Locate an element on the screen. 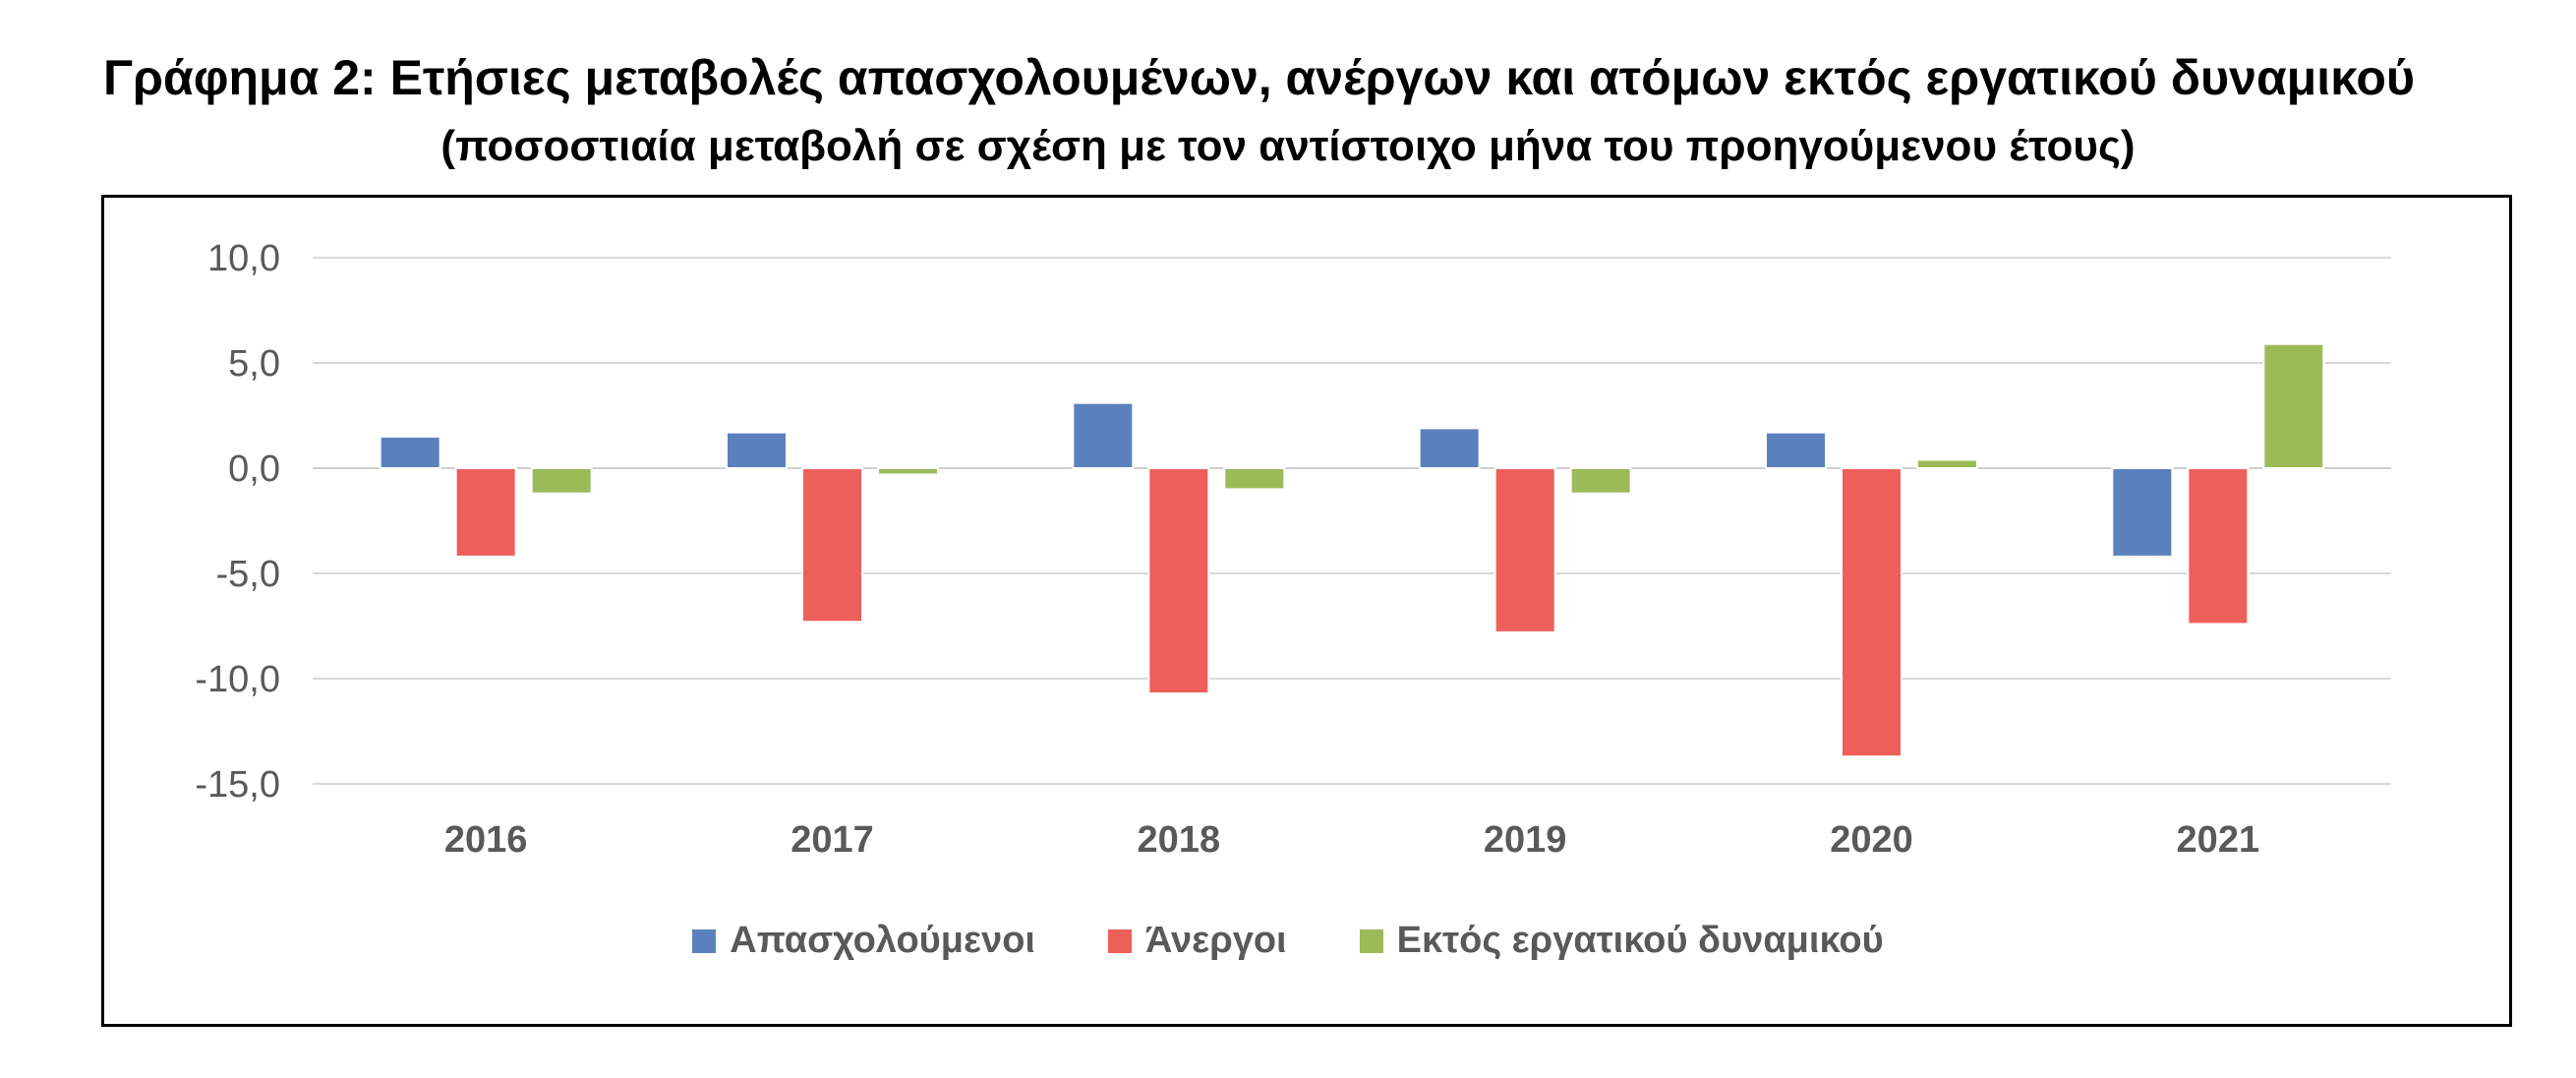 The width and height of the screenshot is (2576, 1078). legend-item: Άνεργοι is located at coordinates (1197, 941).